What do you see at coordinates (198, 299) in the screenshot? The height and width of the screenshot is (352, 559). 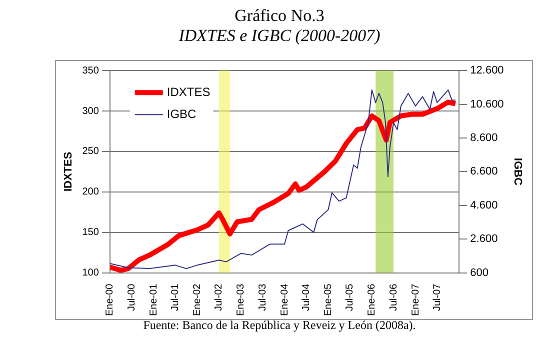 I see `x-tick-label: Ene-02` at bounding box center [198, 299].